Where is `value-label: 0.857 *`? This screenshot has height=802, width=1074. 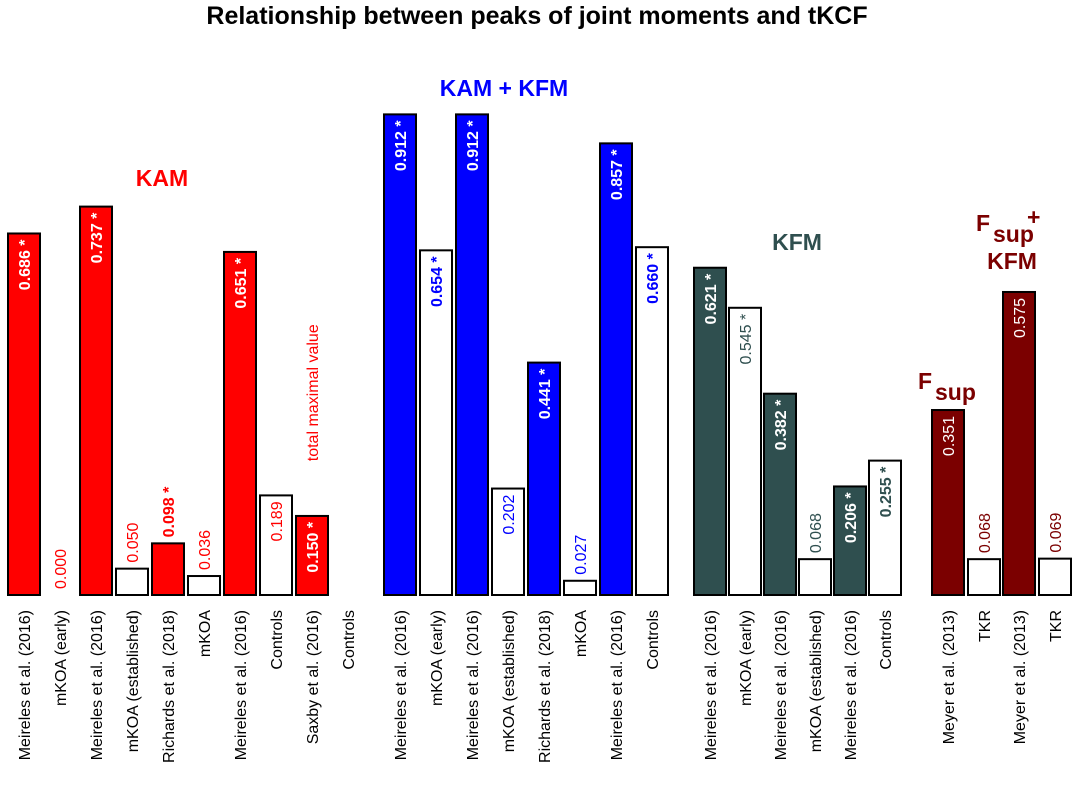
value-label: 0.857 * is located at coordinates (617, 174).